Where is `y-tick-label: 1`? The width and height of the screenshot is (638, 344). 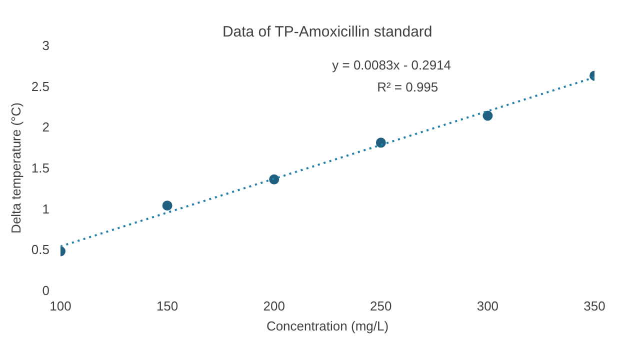 y-tick-label: 1 is located at coordinates (46, 208).